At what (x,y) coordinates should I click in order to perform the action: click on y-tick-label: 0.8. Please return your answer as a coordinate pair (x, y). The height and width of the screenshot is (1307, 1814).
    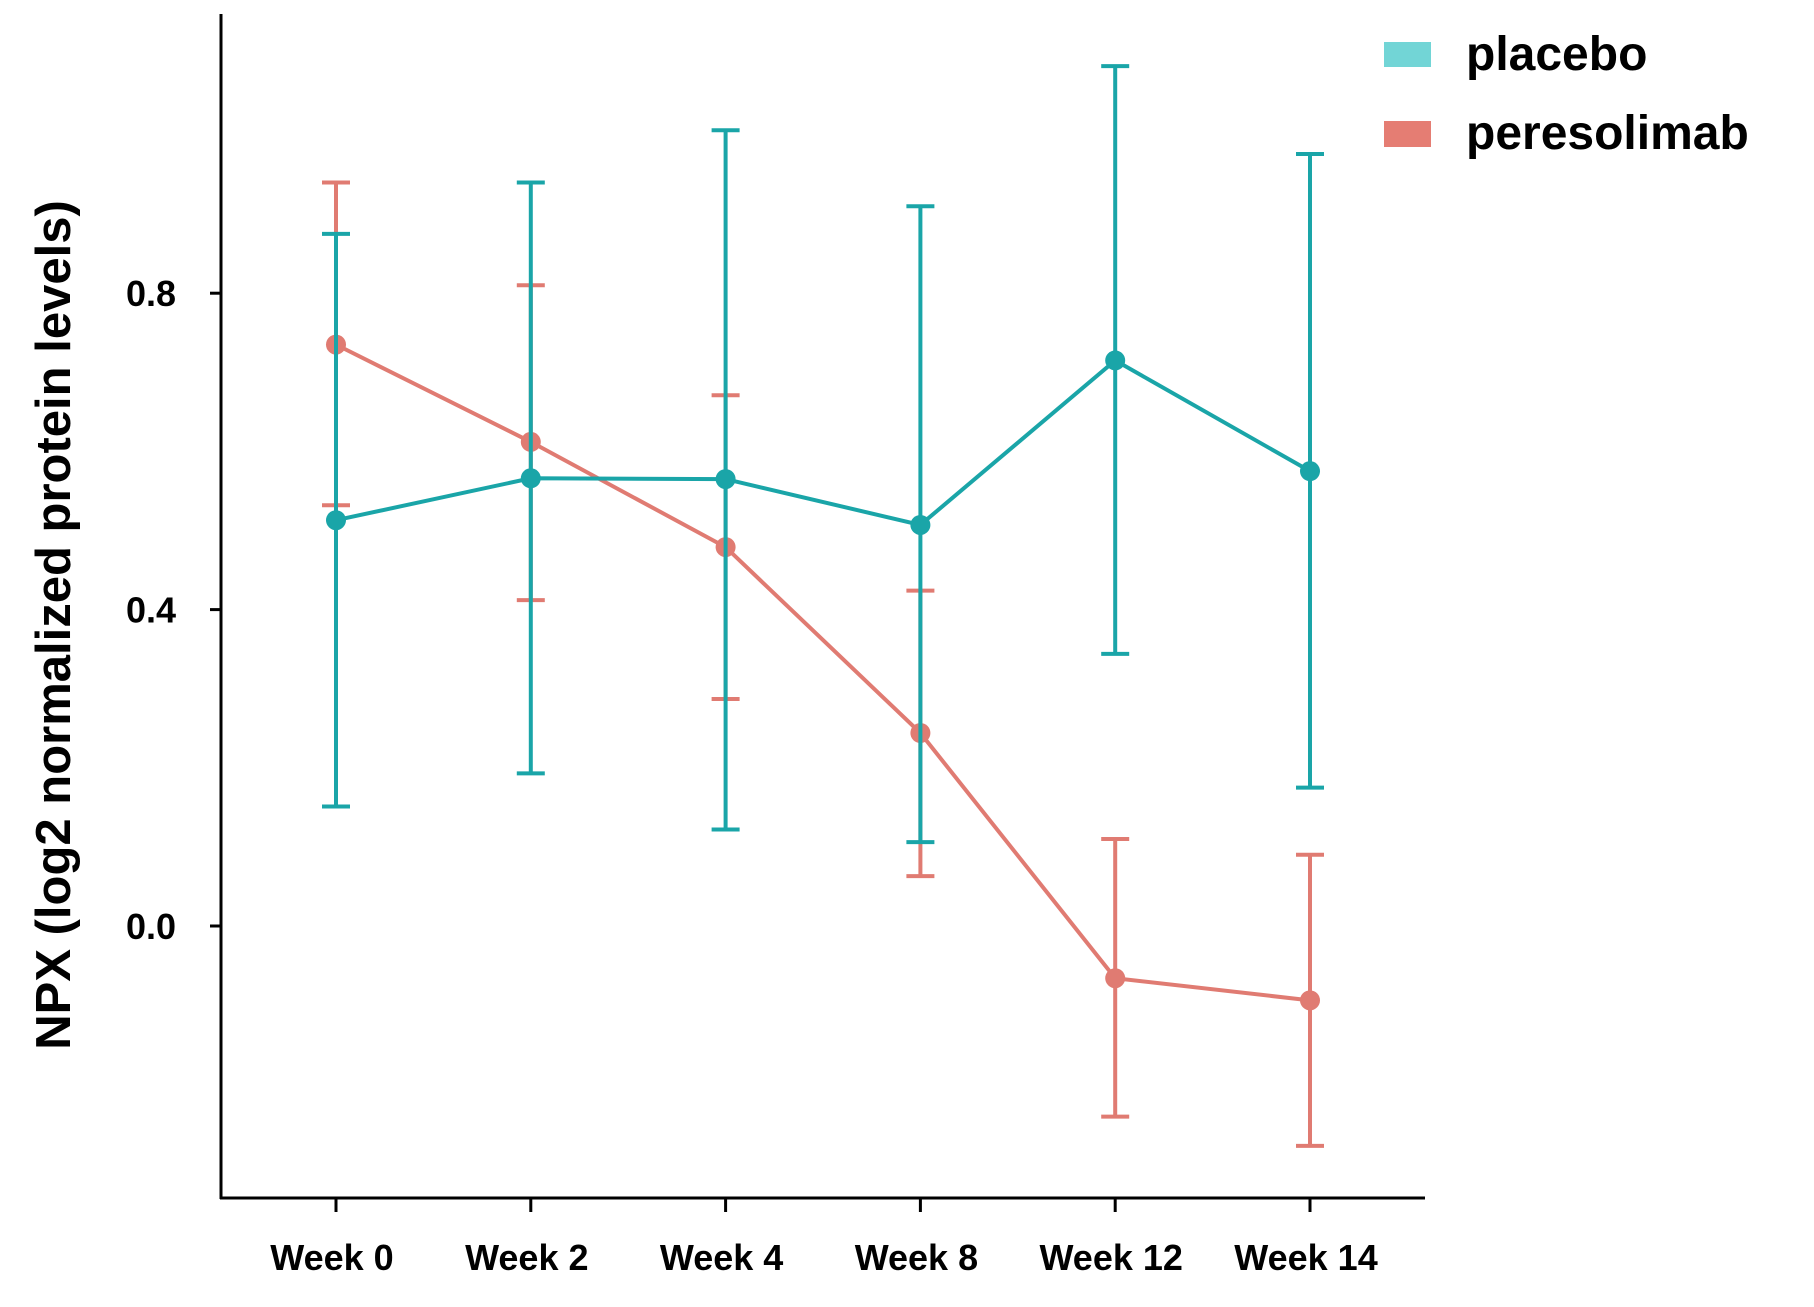
    Looking at the image, I should click on (151, 293).